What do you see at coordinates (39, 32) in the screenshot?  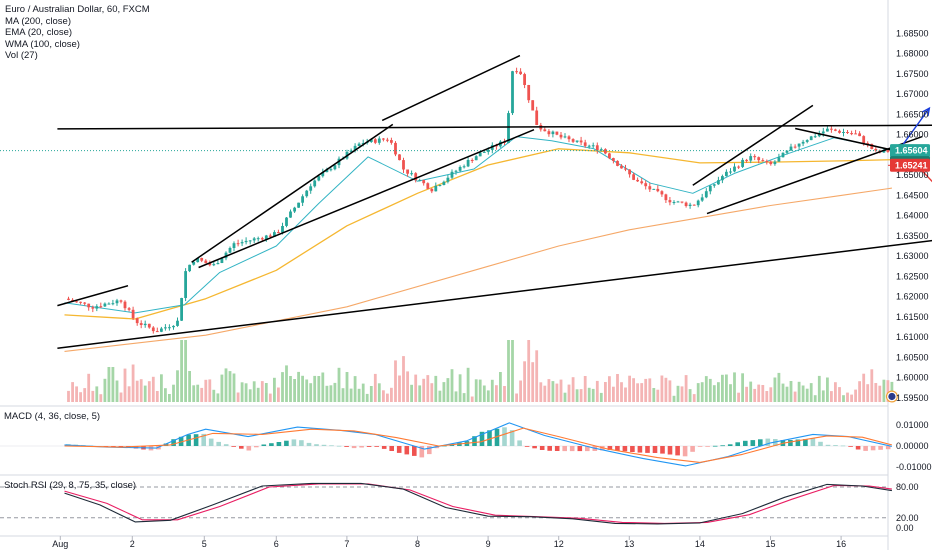 I see `ema-legend: EMA (20, close)` at bounding box center [39, 32].